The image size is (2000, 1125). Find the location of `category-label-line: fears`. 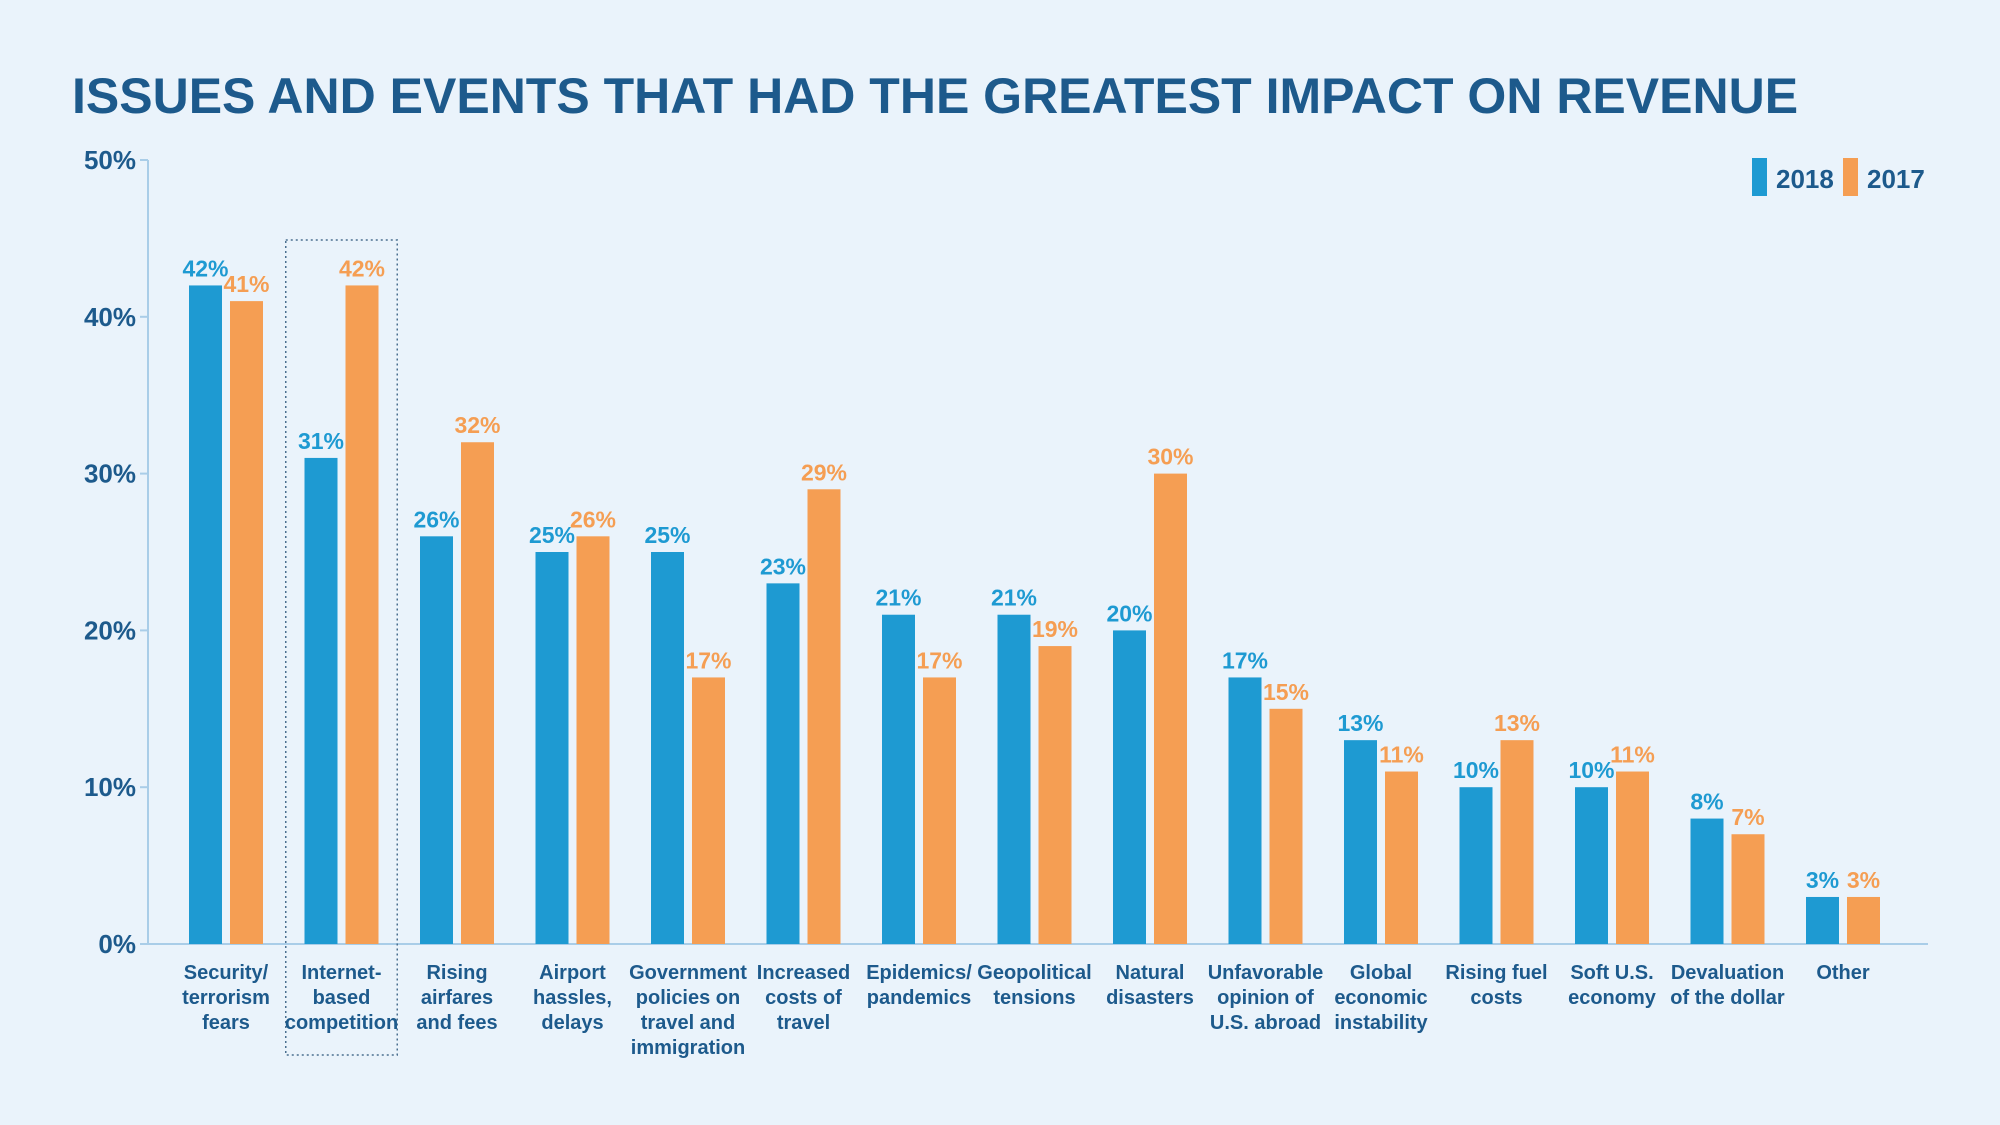

category-label-line: fears is located at coordinates (226, 1023).